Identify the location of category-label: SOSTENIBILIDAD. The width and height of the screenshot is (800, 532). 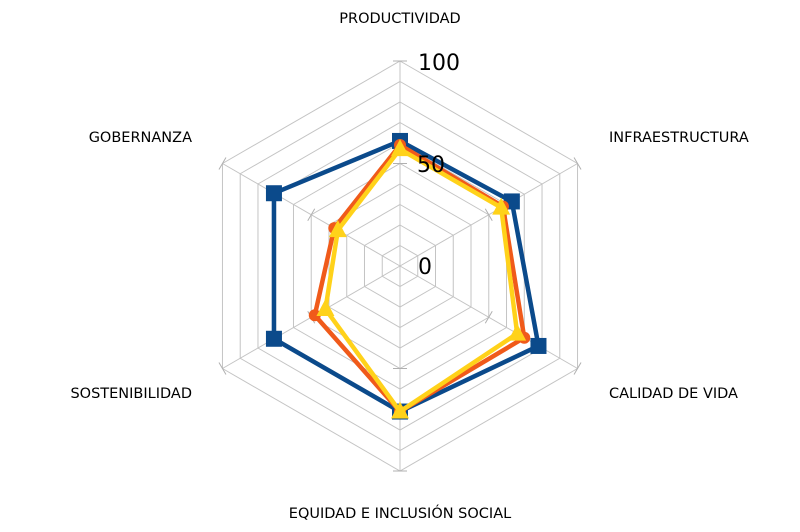
(131, 394).